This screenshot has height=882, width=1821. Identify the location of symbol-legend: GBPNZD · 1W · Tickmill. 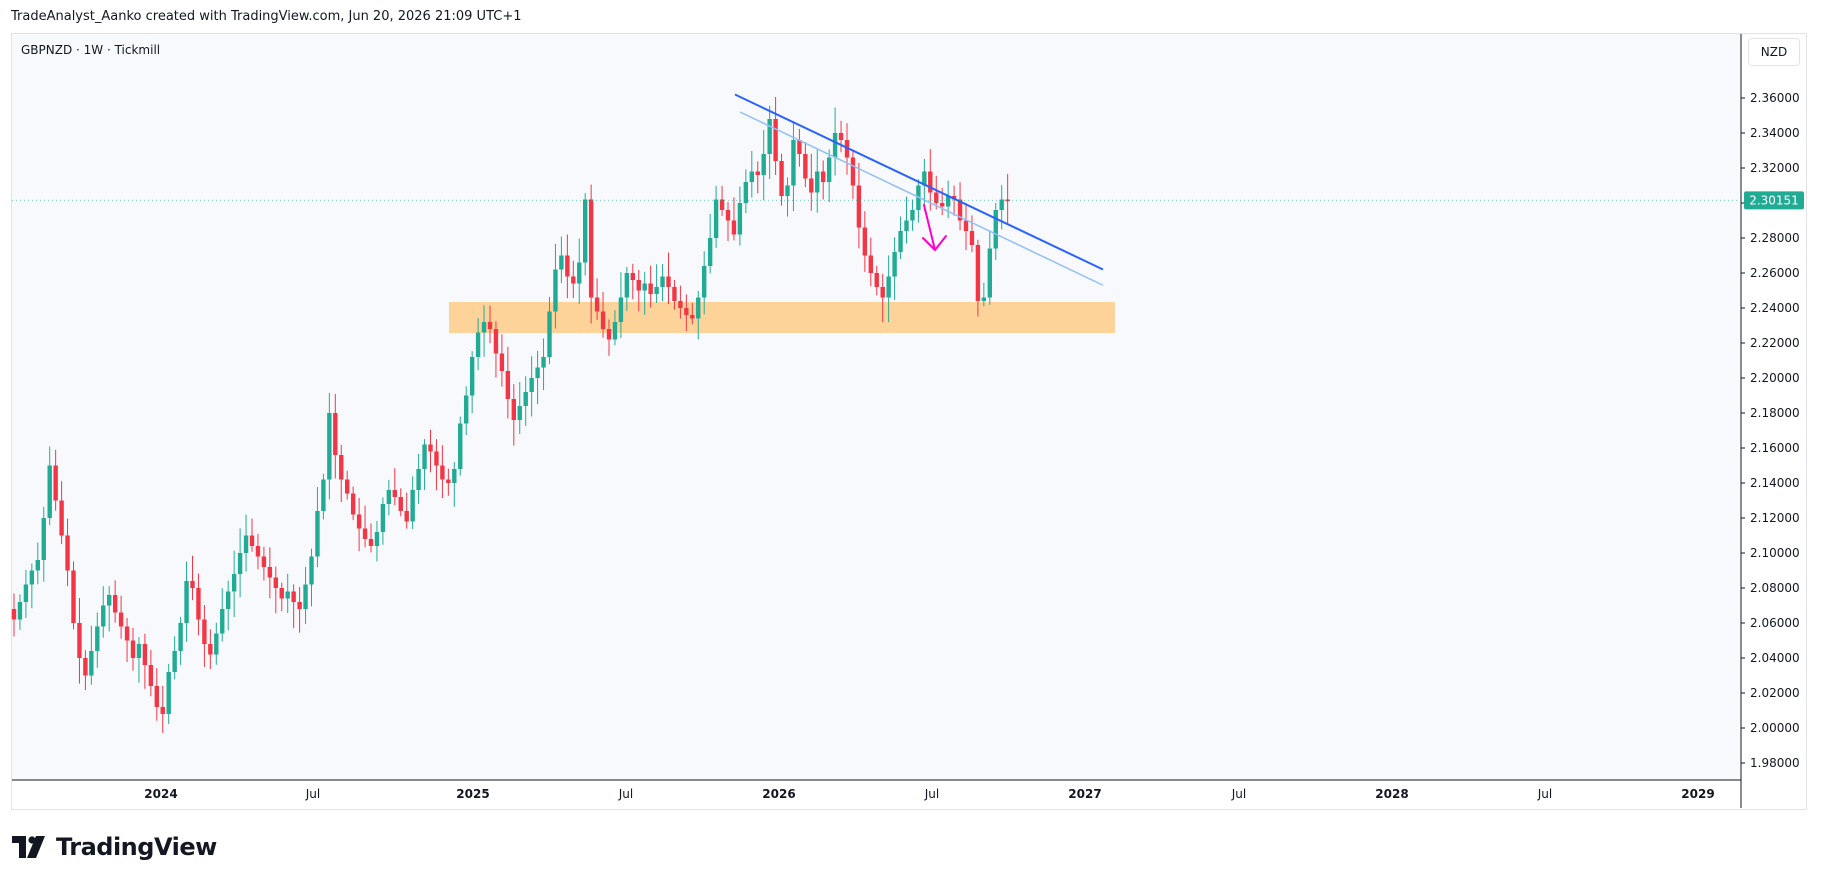
(91, 50).